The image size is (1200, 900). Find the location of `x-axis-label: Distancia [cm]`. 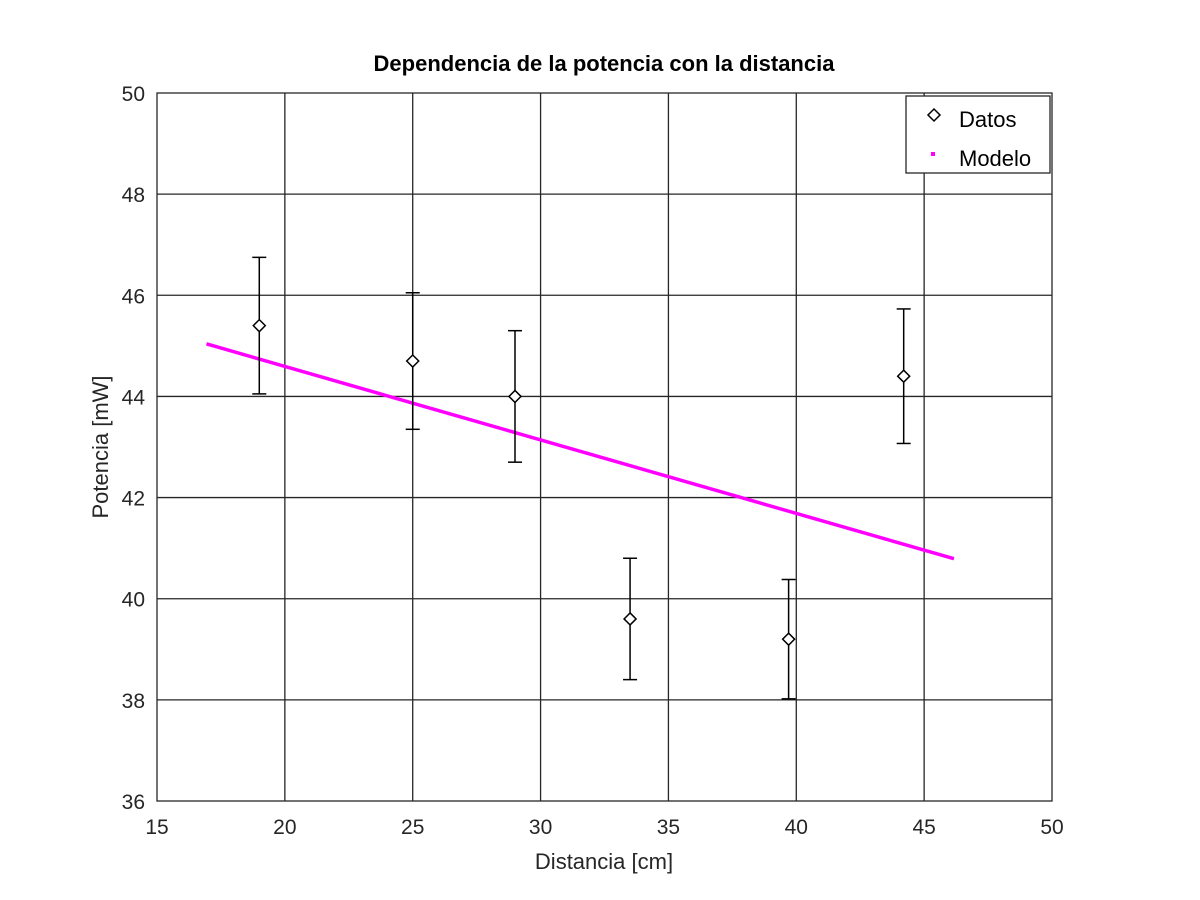

x-axis-label: Distancia [cm] is located at coordinates (604, 861).